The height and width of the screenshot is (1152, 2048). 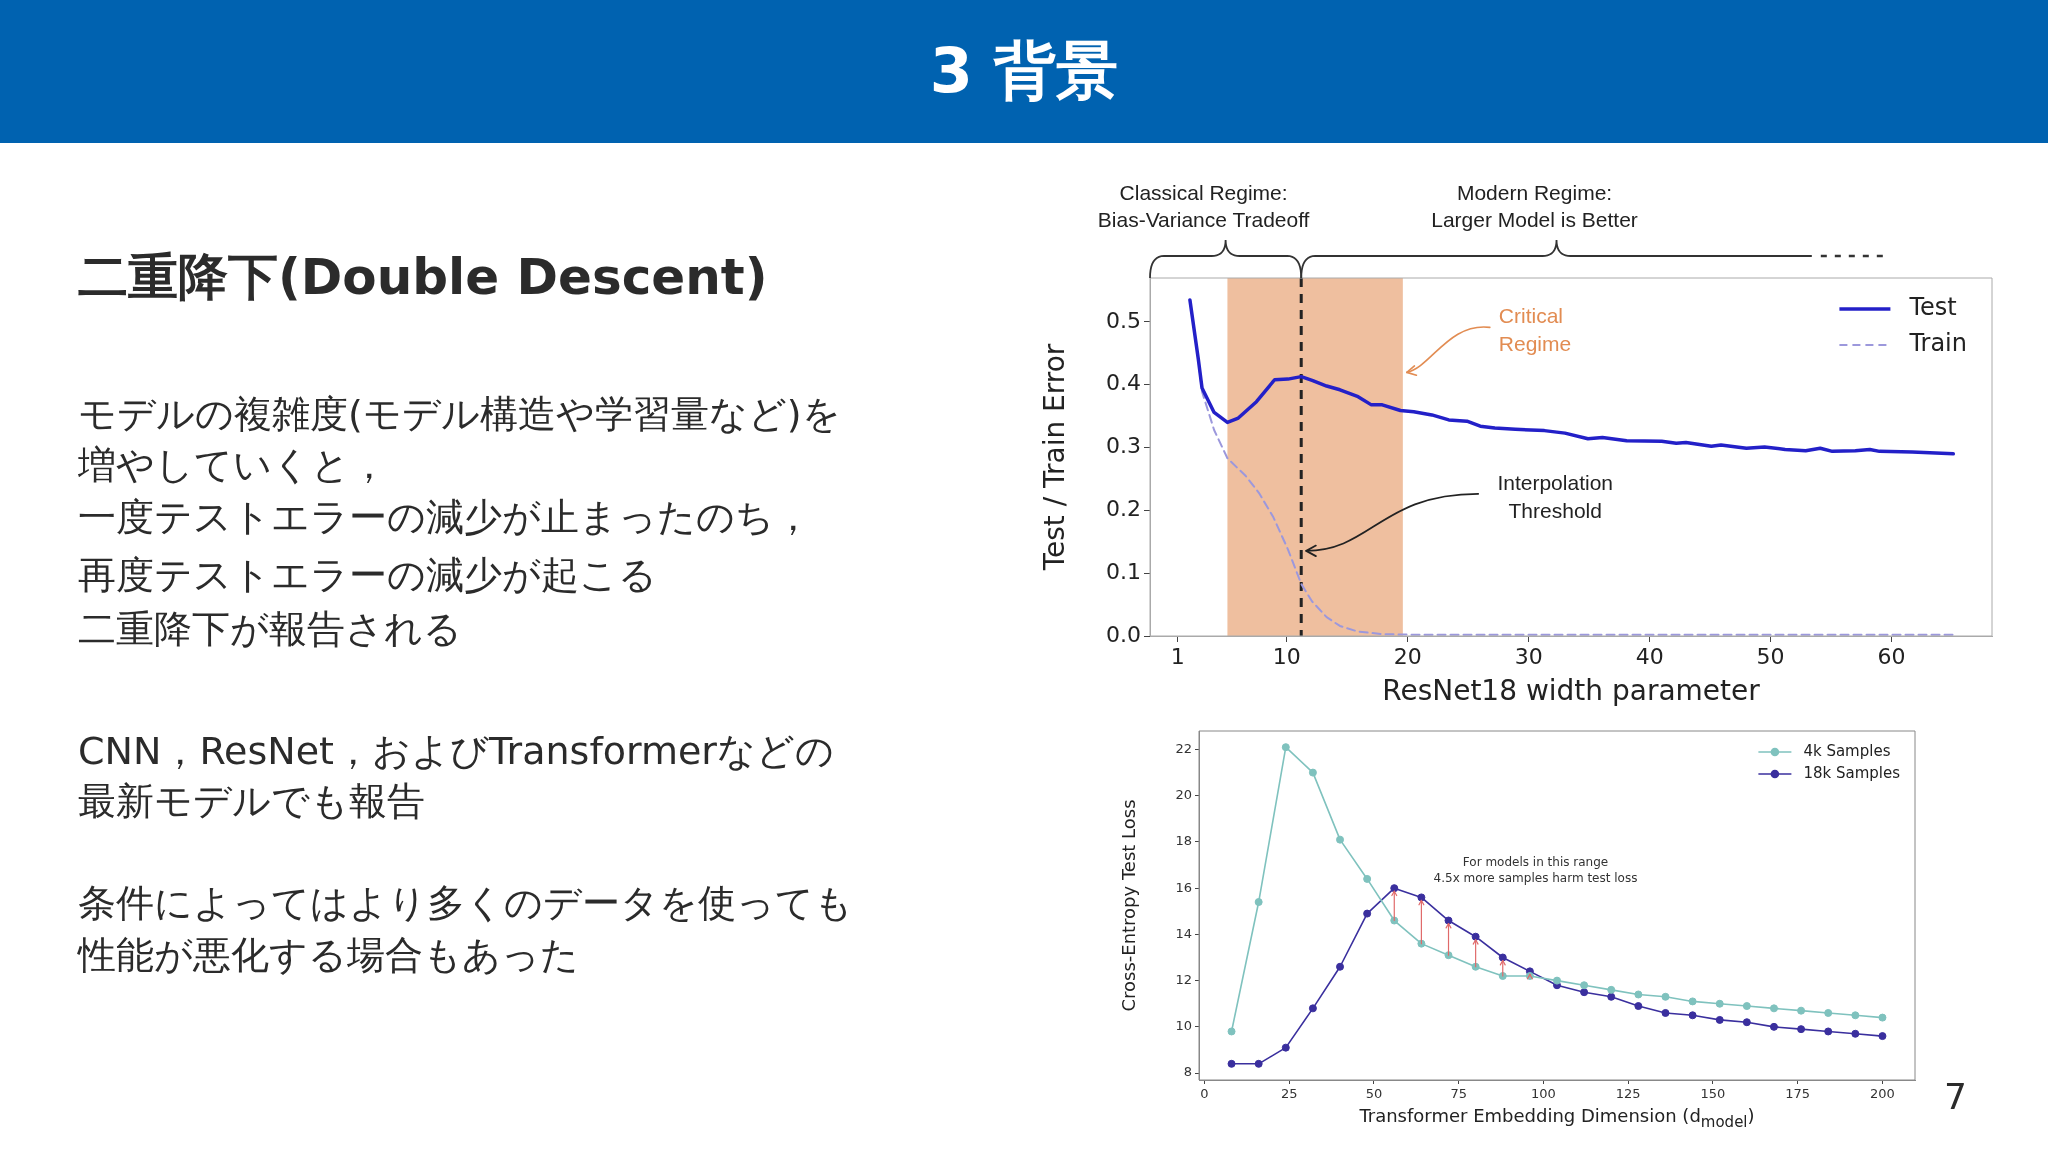 What do you see at coordinates (459, 414) in the screenshot?
I see `text: モデルの複雑度(モデル構造や学習量など)を` at bounding box center [459, 414].